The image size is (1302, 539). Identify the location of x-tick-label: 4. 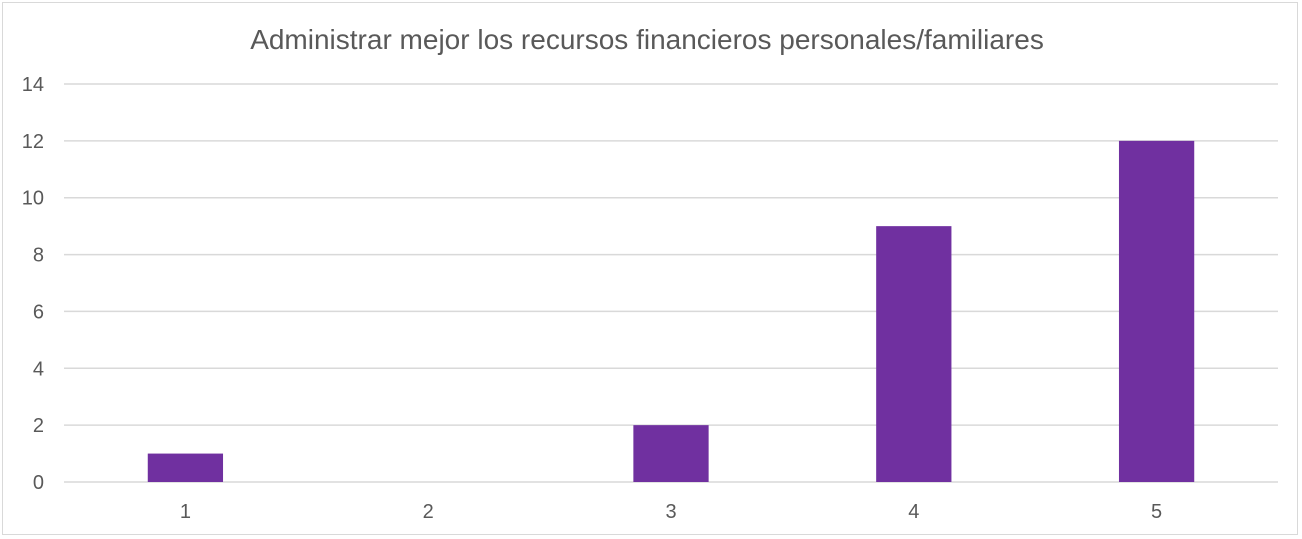
(913, 512).